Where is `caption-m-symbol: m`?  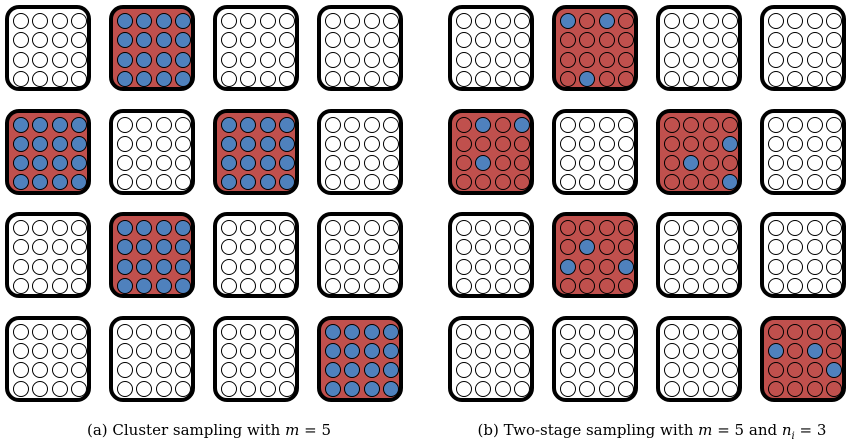 caption-m-symbol: m is located at coordinates (292, 430).